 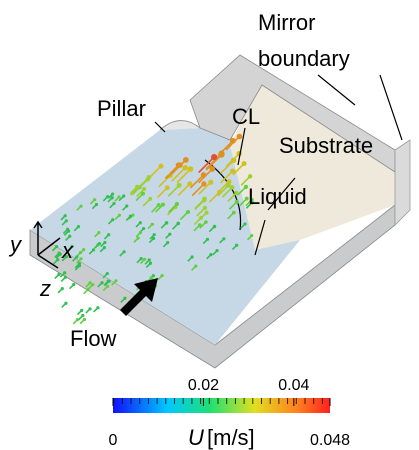 What do you see at coordinates (121, 108) in the screenshot?
I see `label: Pillar` at bounding box center [121, 108].